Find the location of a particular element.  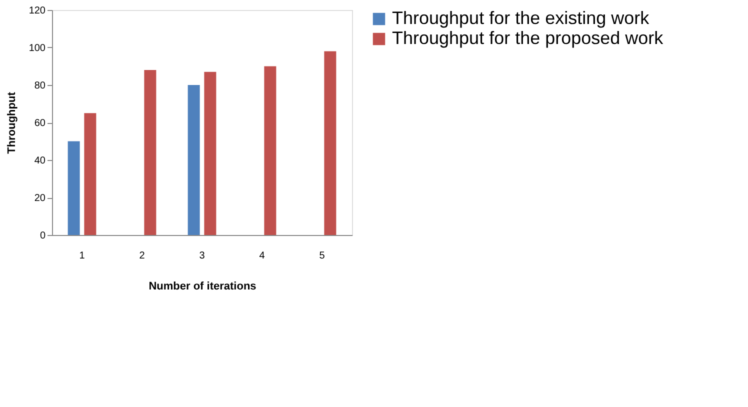

y-axis-title: Throughput is located at coordinates (12, 123).